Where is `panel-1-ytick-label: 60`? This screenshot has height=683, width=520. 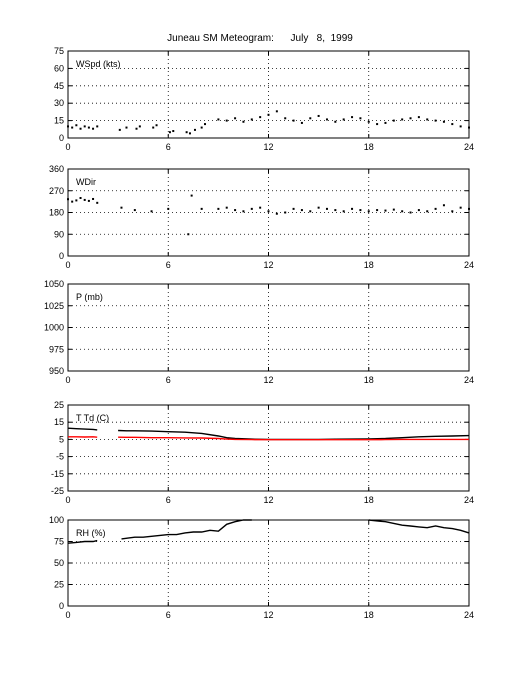
panel-1-ytick-label: 60 is located at coordinates (59, 68).